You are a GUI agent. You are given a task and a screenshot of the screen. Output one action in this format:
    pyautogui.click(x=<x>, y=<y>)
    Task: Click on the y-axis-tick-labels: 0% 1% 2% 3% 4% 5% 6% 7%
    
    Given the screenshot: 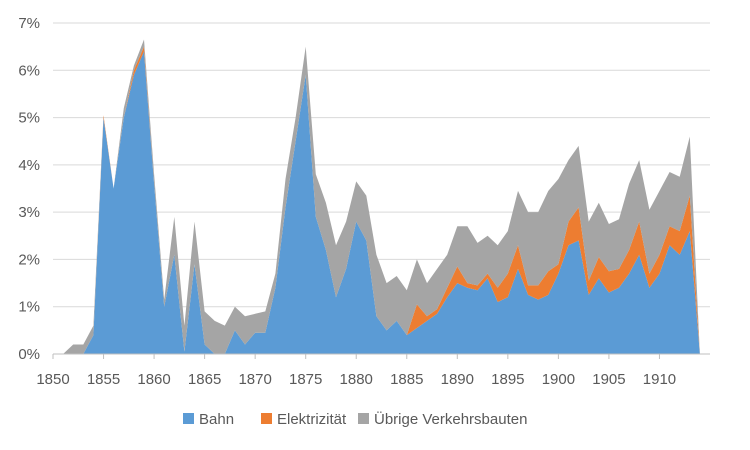 What is the action you would take?
    pyautogui.click(x=29, y=189)
    